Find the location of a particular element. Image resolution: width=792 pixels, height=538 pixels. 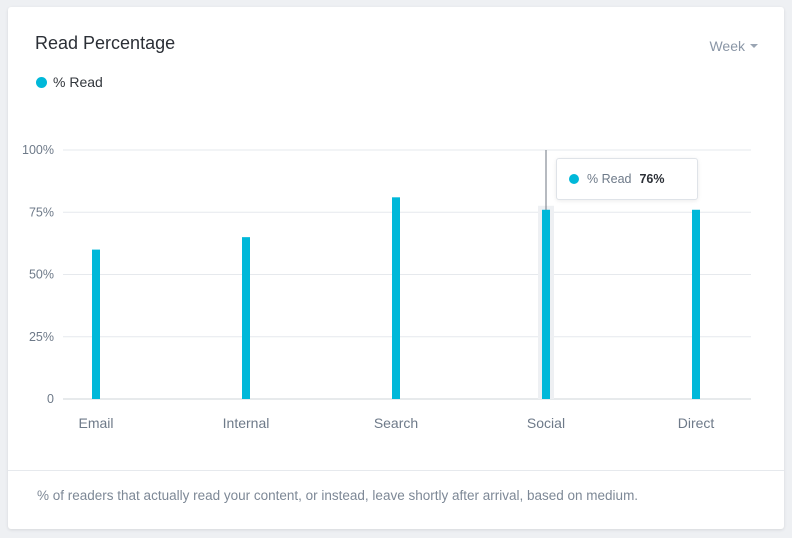

range-selector: Week is located at coordinates (733, 46).